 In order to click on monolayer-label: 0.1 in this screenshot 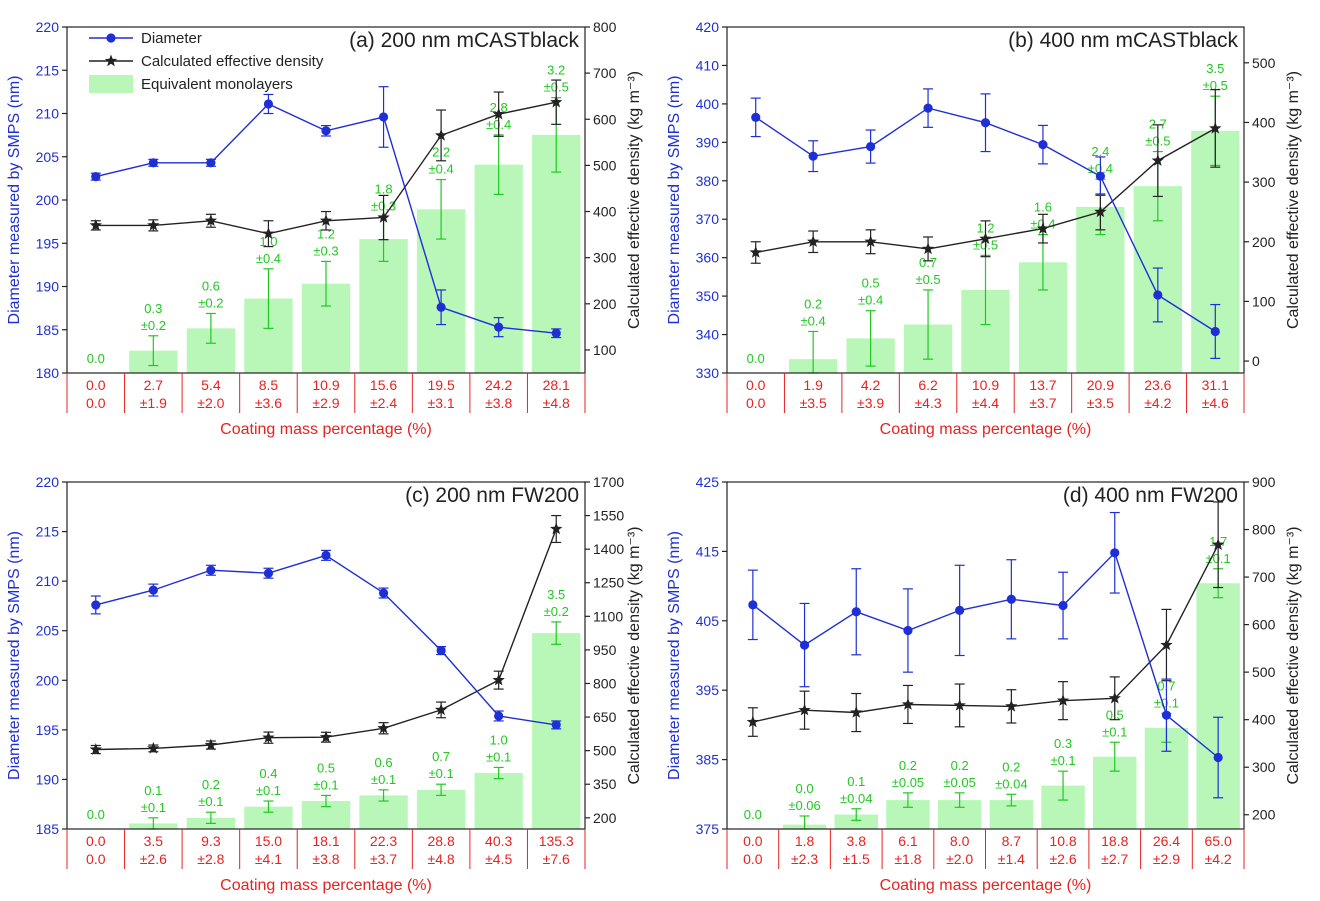, I will do `click(856, 781)`.